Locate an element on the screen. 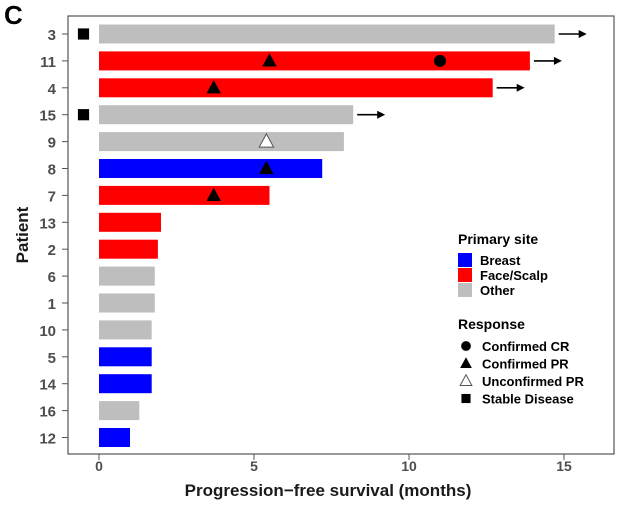 This screenshot has width=624, height=505. panel-letter: C is located at coordinates (13, 15).